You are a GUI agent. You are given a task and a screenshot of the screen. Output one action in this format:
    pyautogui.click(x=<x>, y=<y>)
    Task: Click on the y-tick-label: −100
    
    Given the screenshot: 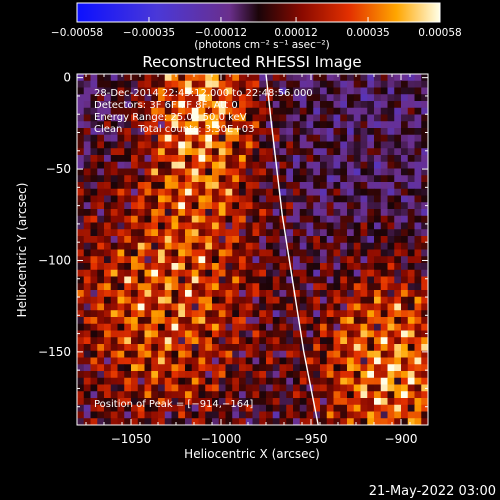 What is the action you would take?
    pyautogui.click(x=54, y=260)
    